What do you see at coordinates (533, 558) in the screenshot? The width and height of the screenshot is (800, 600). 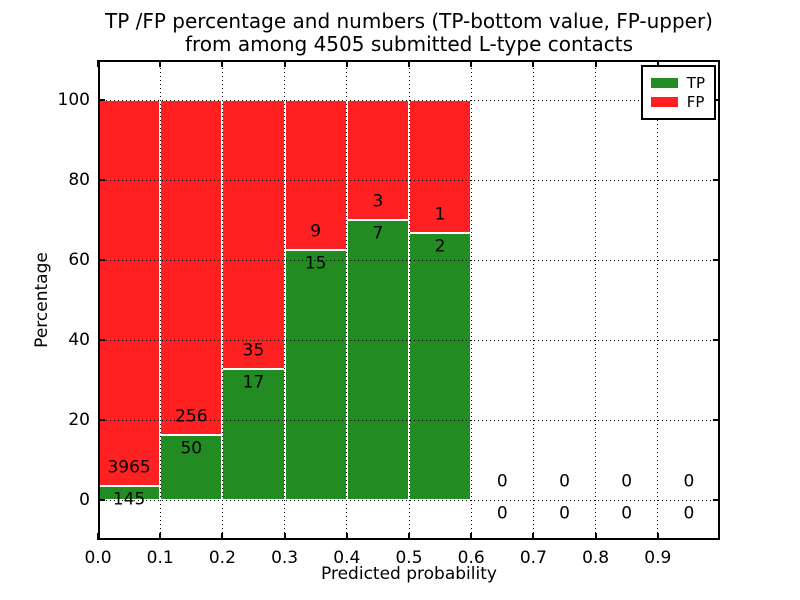 I see `x-tick-label: 0.7` at bounding box center [533, 558].